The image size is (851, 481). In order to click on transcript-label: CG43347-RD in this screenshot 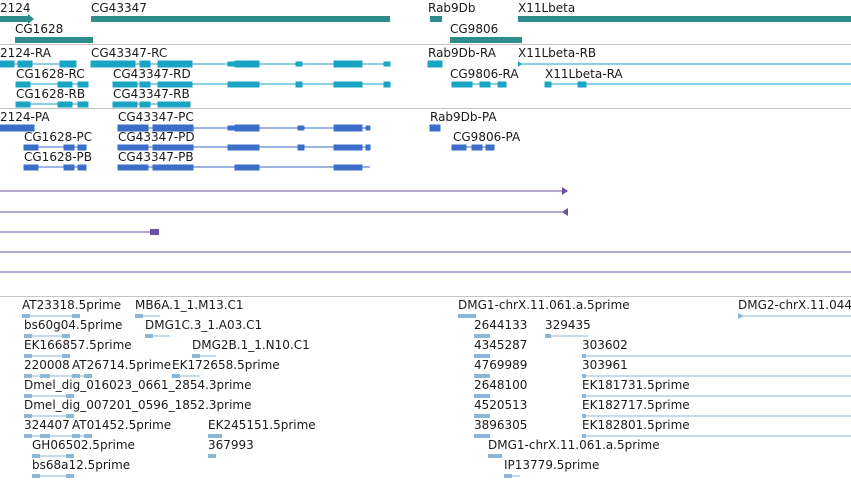, I will do `click(152, 74)`.